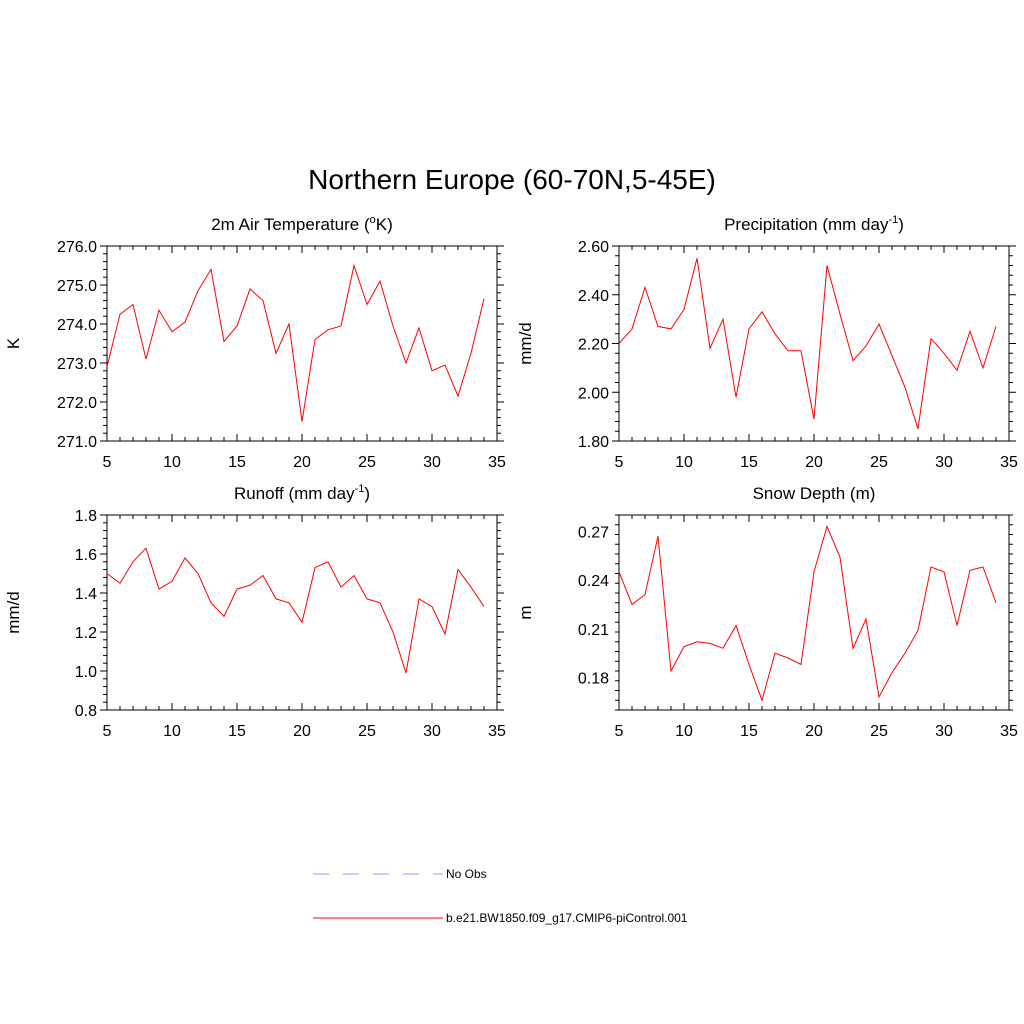 Image resolution: width=1024 pixels, height=1024 pixels. What do you see at coordinates (567, 918) in the screenshot?
I see `legend-label-model: b.e21.BW1850.f09_g17.CMIP6-piControl.001` at bounding box center [567, 918].